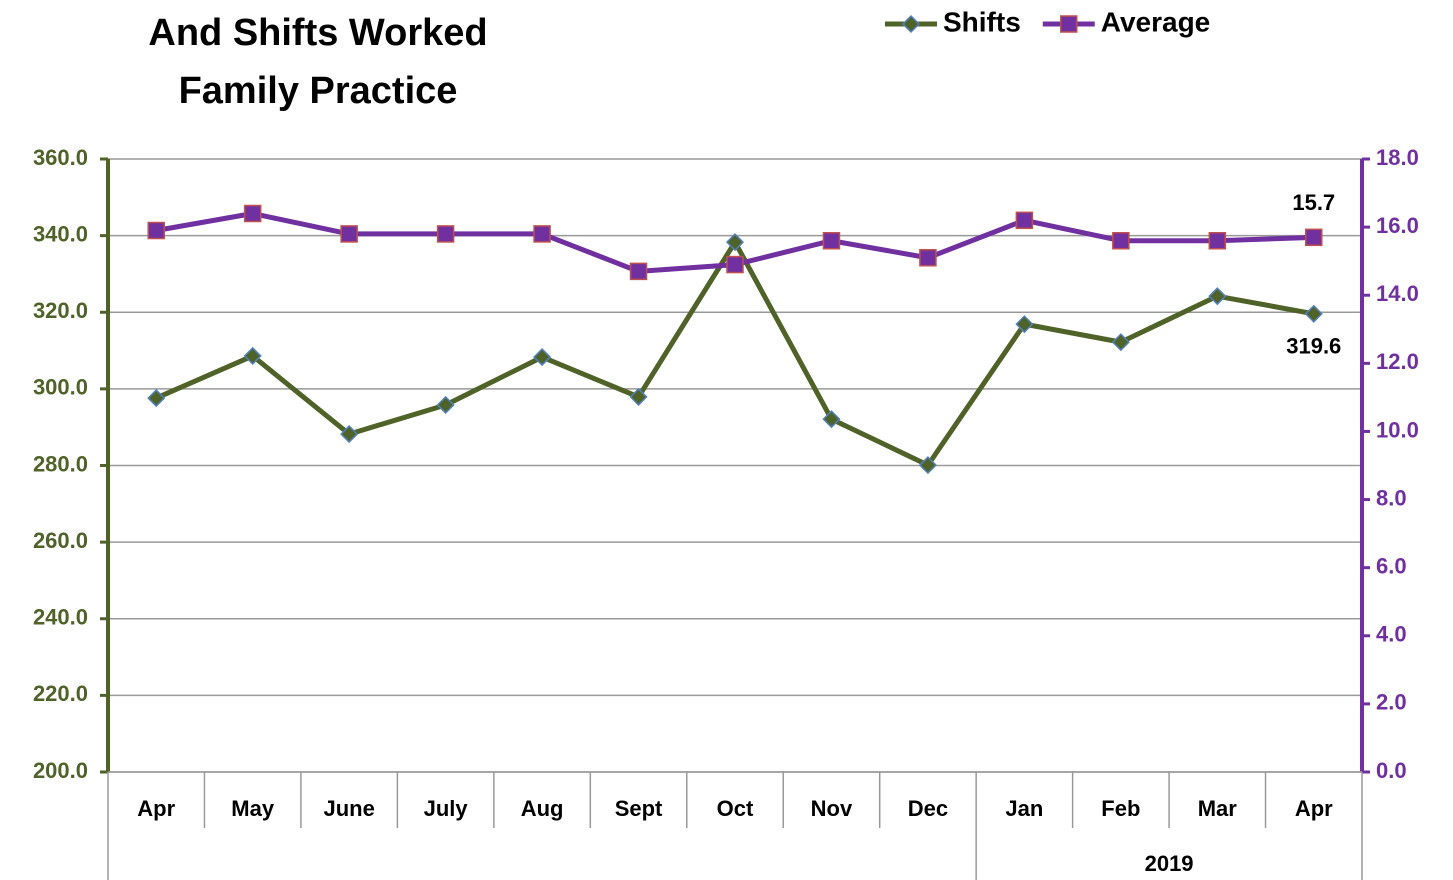 The width and height of the screenshot is (1453, 880). What do you see at coordinates (639, 808) in the screenshot?
I see `x-tick-label: Sept` at bounding box center [639, 808].